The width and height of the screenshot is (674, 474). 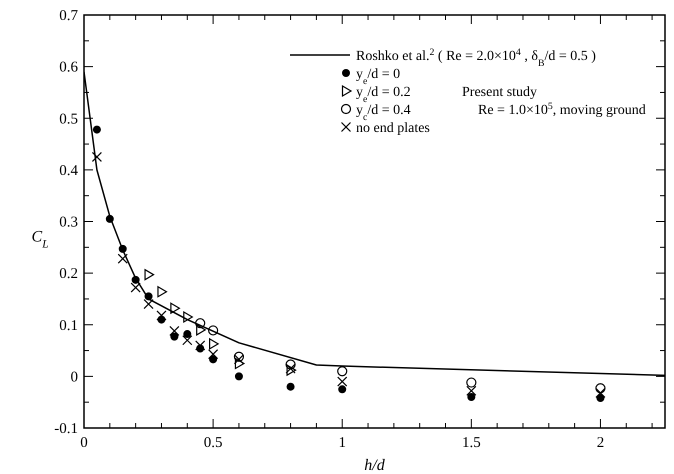 What do you see at coordinates (393, 128) in the screenshot?
I see `legend-label: no end plates` at bounding box center [393, 128].